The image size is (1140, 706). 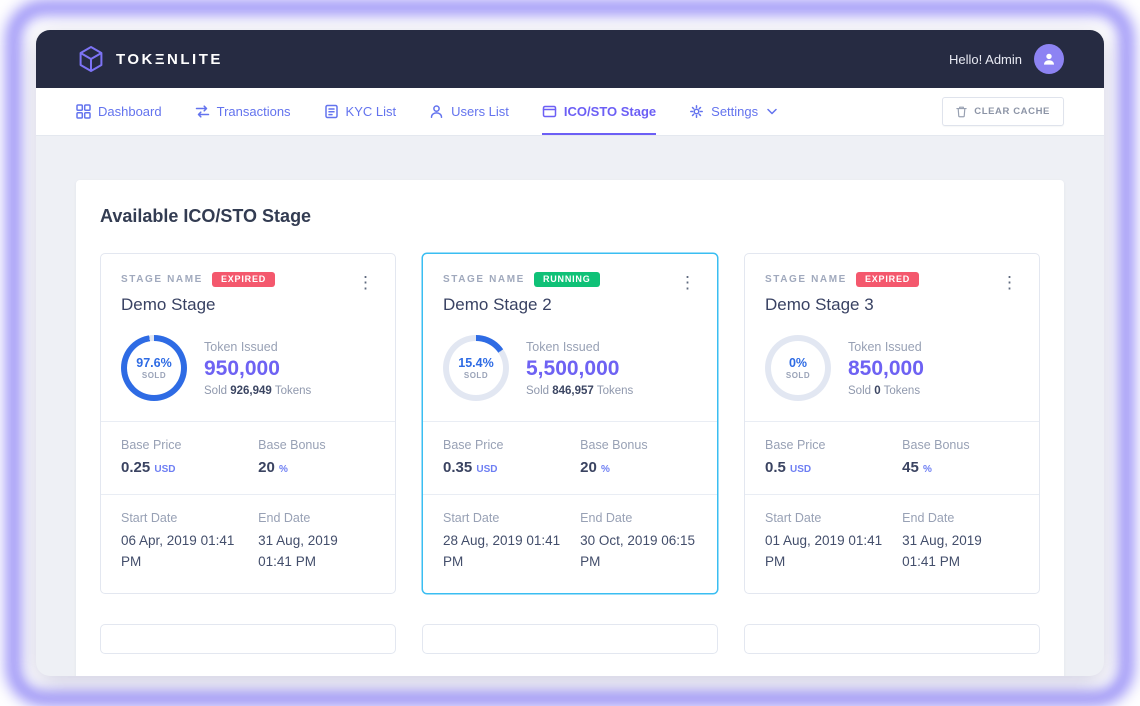 I want to click on nav-item-settings: Settings, so click(x=733, y=111).